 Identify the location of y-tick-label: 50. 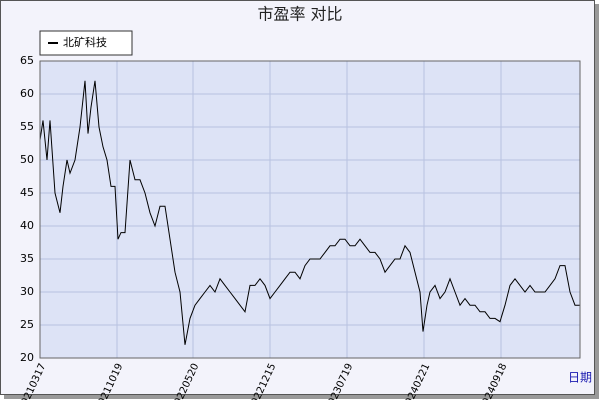
(27, 159).